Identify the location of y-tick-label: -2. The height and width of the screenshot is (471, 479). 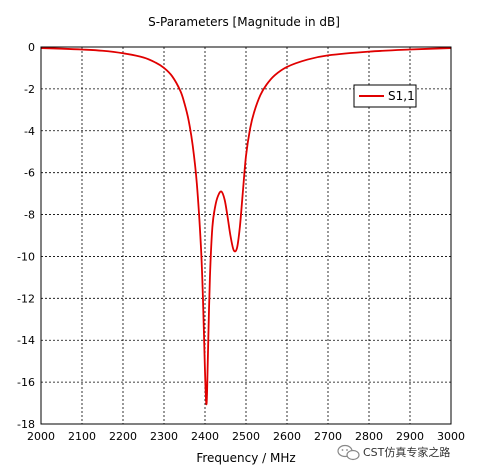
(29, 89).